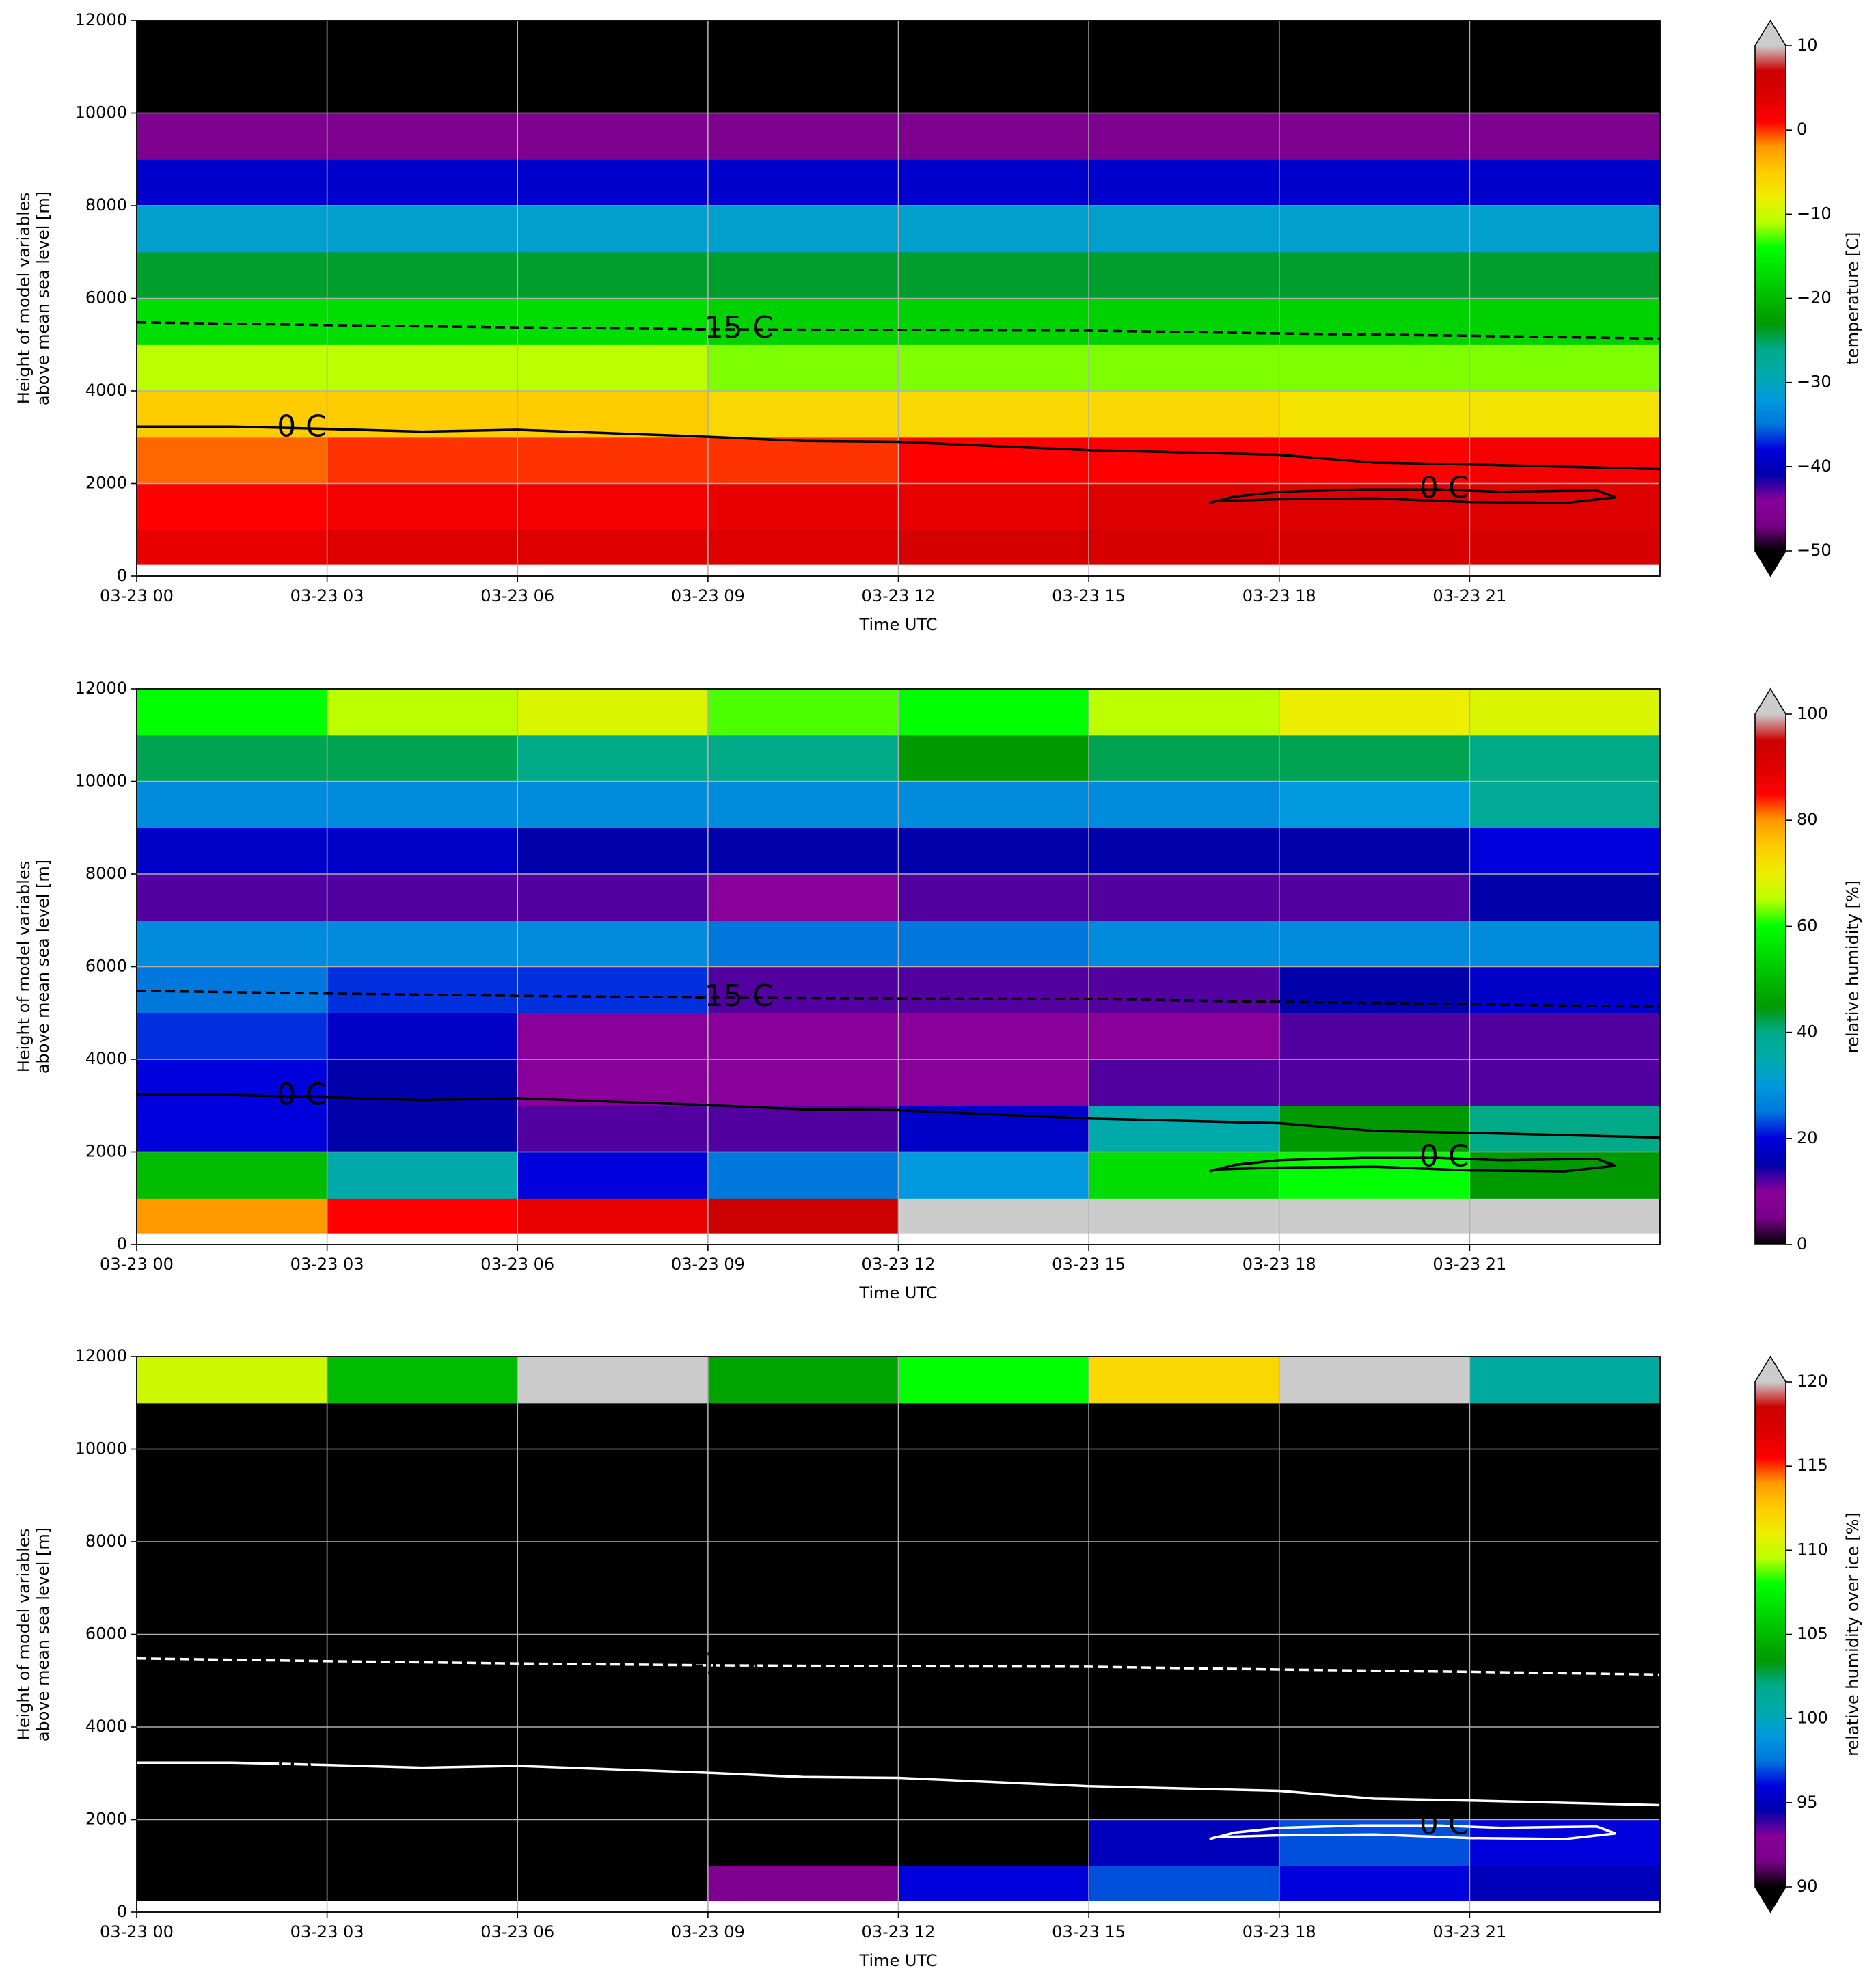  I want to click on x-tick-label: 03-23 21, so click(1469, 1264).